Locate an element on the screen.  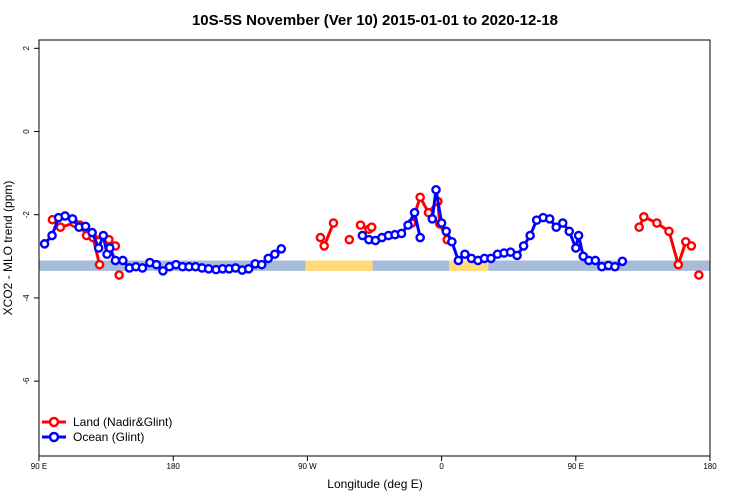
y-tick-label: -6 is located at coordinates (26, 381).